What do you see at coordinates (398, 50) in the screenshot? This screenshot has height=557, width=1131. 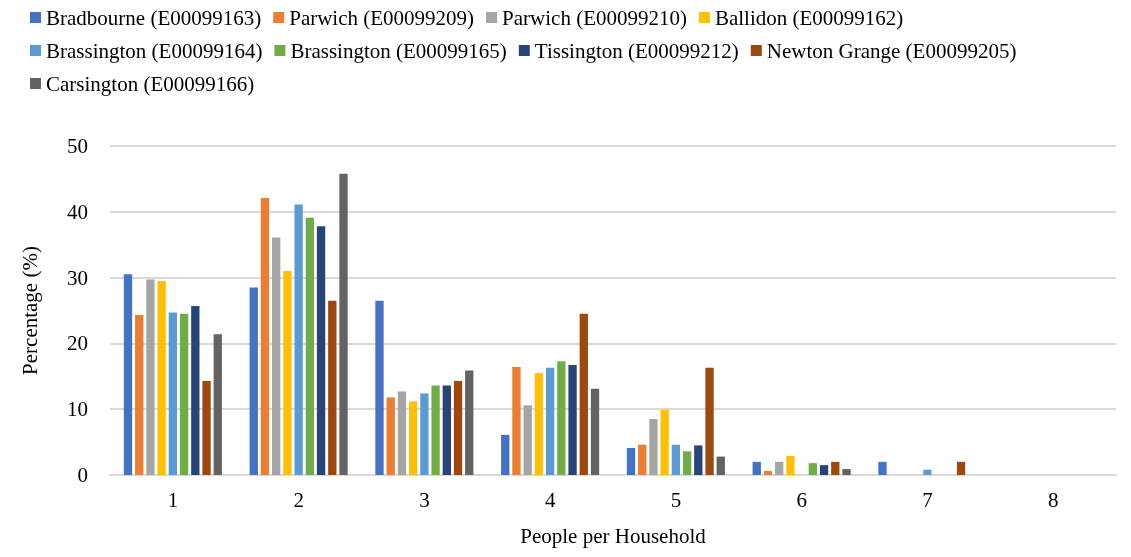 I see `legend-label: Brassington (E00099165)` at bounding box center [398, 50].